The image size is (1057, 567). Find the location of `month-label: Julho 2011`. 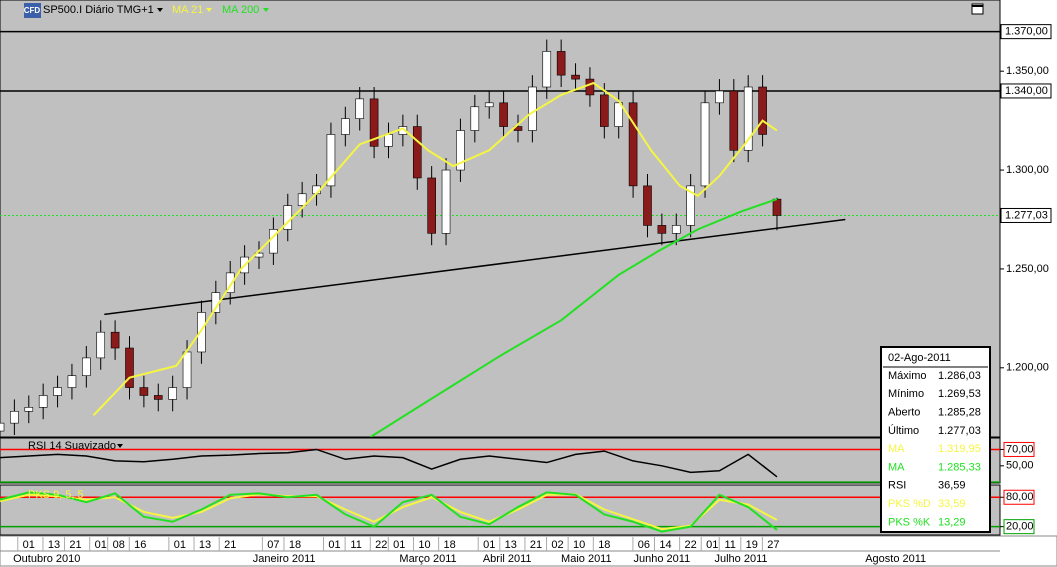

month-label: Julho 2011 is located at coordinates (740, 559).